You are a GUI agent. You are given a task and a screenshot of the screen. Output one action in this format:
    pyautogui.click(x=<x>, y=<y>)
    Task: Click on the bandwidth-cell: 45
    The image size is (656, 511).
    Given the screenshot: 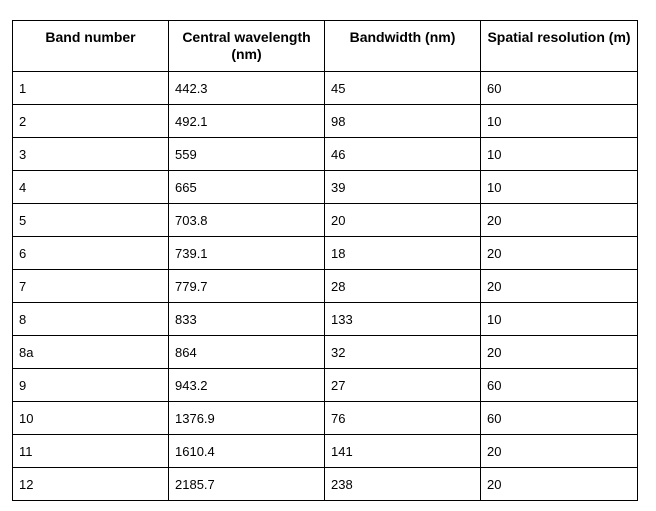 What is the action you would take?
    pyautogui.click(x=402, y=88)
    